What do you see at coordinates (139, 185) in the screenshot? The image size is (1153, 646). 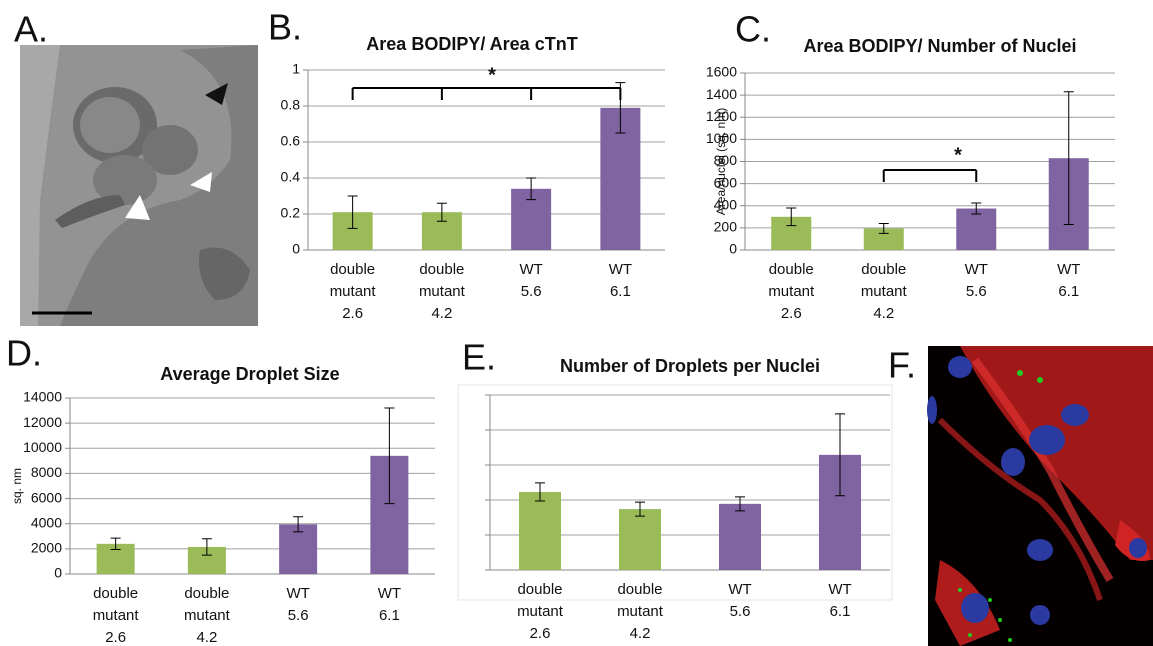 I see `tem-image` at bounding box center [139, 185].